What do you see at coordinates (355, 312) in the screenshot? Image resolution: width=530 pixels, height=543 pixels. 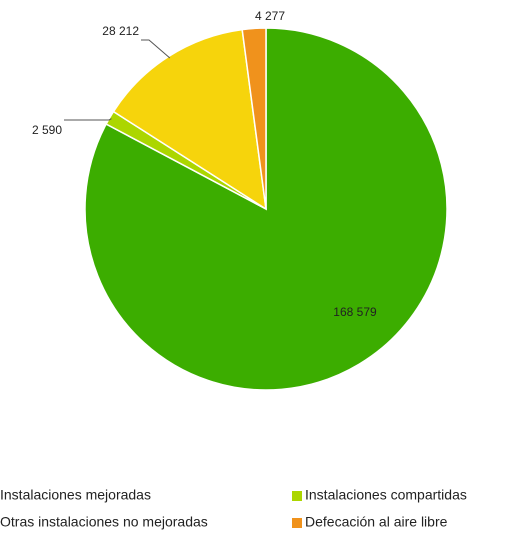 I see `data-label: 168 579` at bounding box center [355, 312].